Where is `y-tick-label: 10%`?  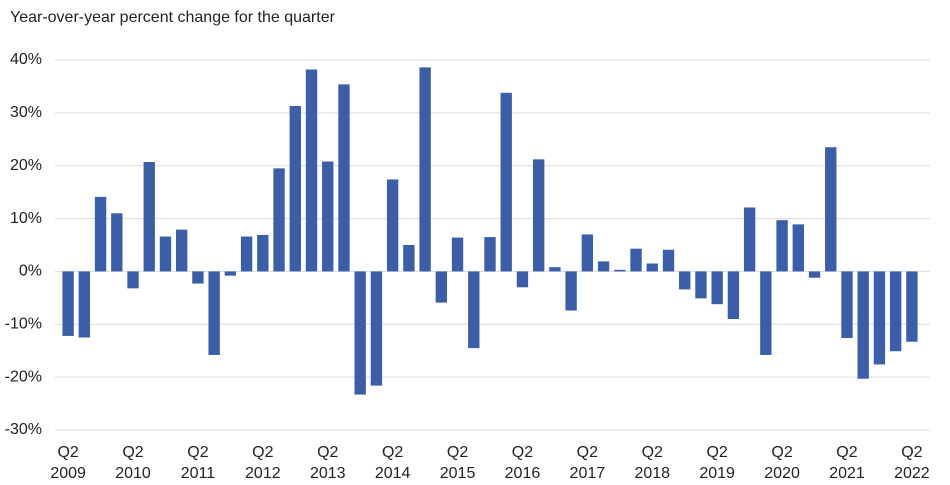 y-tick-label: 10% is located at coordinates (26, 218).